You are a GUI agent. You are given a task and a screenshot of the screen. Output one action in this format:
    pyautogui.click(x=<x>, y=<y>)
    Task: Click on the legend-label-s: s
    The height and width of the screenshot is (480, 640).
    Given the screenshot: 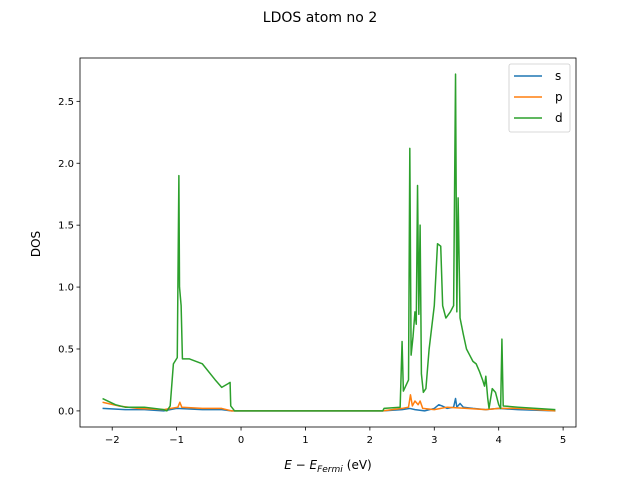 What is the action you would take?
    pyautogui.click(x=558, y=76)
    